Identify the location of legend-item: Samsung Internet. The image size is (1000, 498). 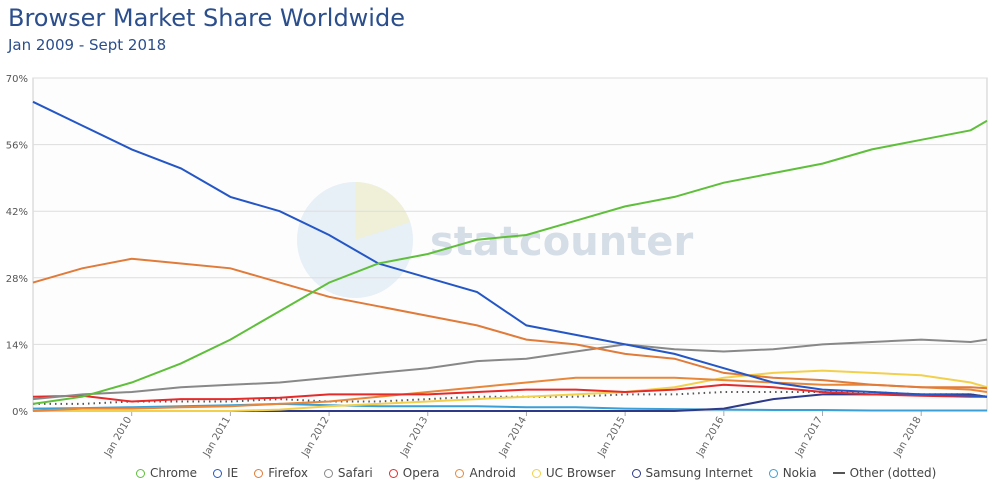
(692, 473).